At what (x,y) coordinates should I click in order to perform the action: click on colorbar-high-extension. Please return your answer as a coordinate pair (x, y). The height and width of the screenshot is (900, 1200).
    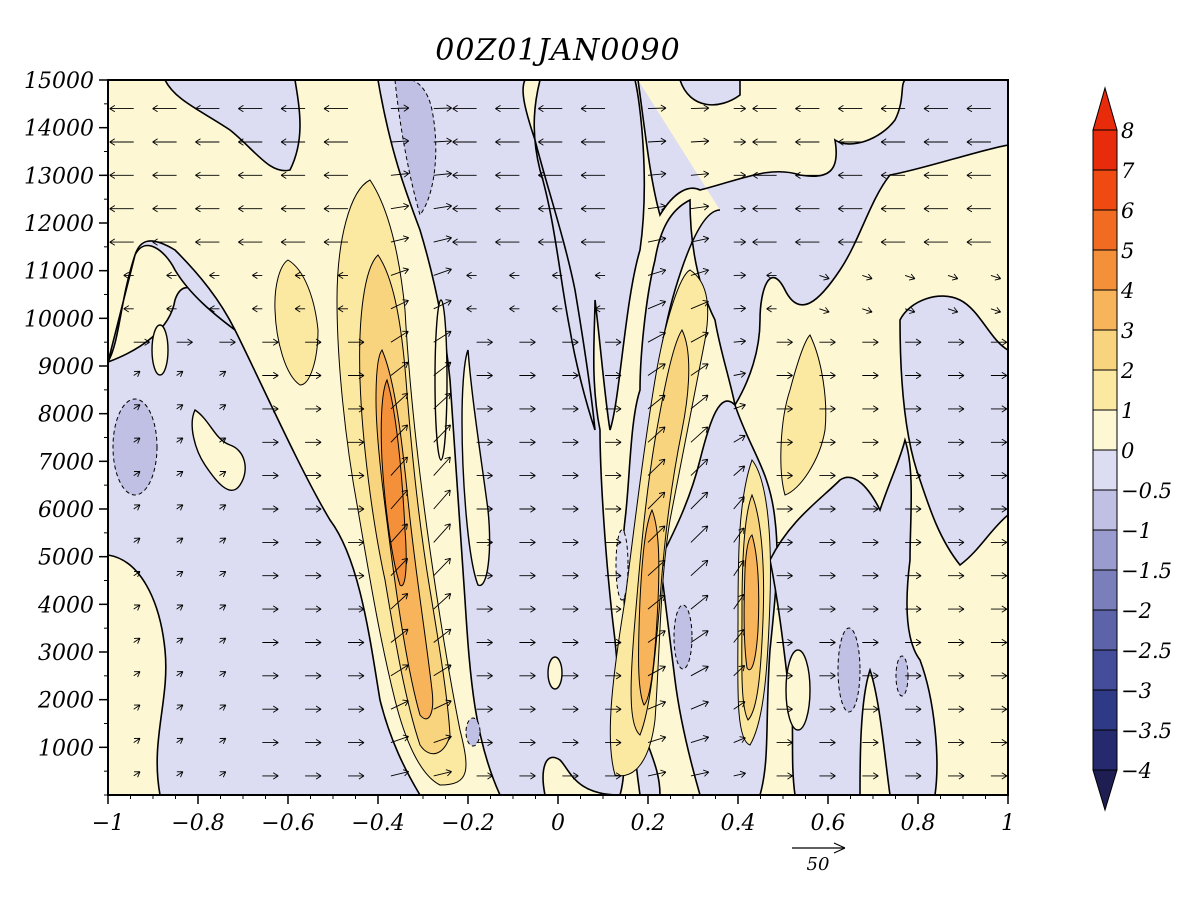
    Looking at the image, I should click on (1105, 108).